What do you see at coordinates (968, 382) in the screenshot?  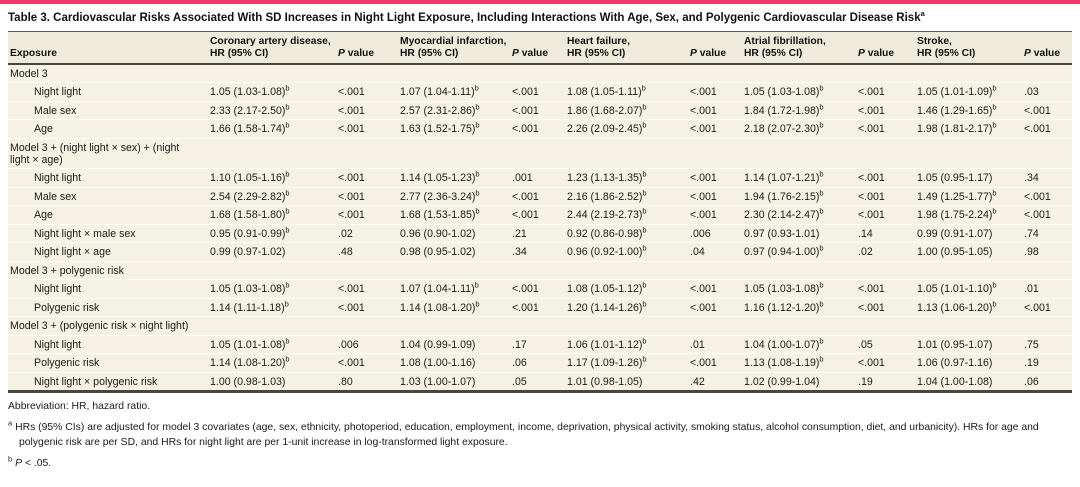 I see `hr-cell: 1.04 (1.00-1.08)` at bounding box center [968, 382].